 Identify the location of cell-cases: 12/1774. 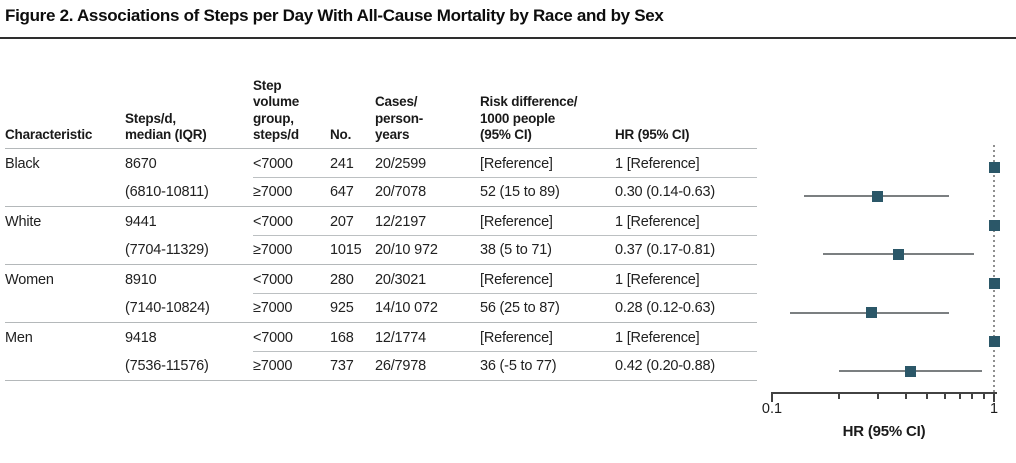
(401, 337).